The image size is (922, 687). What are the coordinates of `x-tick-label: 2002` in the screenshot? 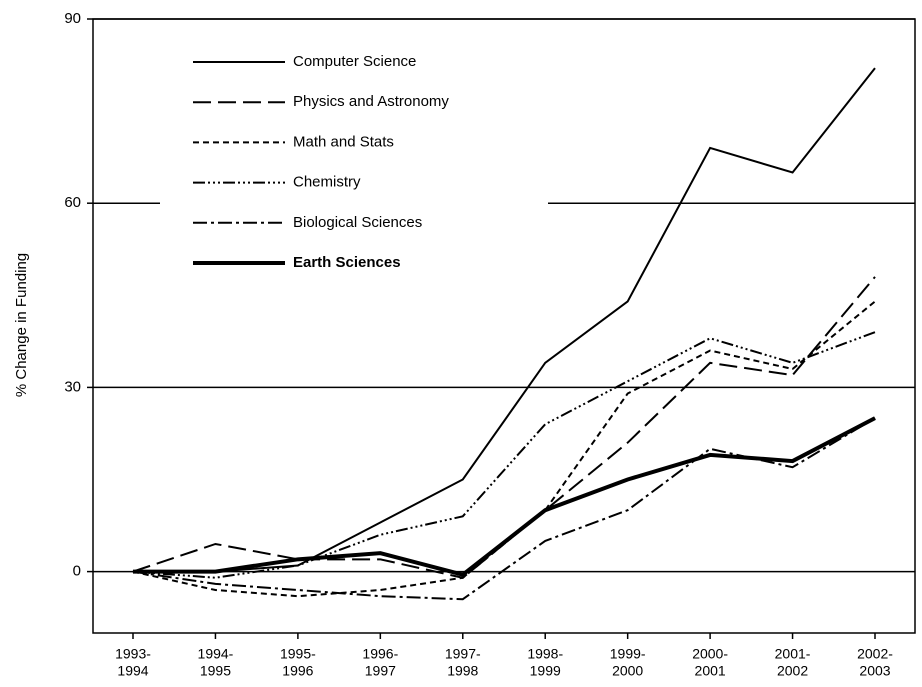 It's located at (792, 671).